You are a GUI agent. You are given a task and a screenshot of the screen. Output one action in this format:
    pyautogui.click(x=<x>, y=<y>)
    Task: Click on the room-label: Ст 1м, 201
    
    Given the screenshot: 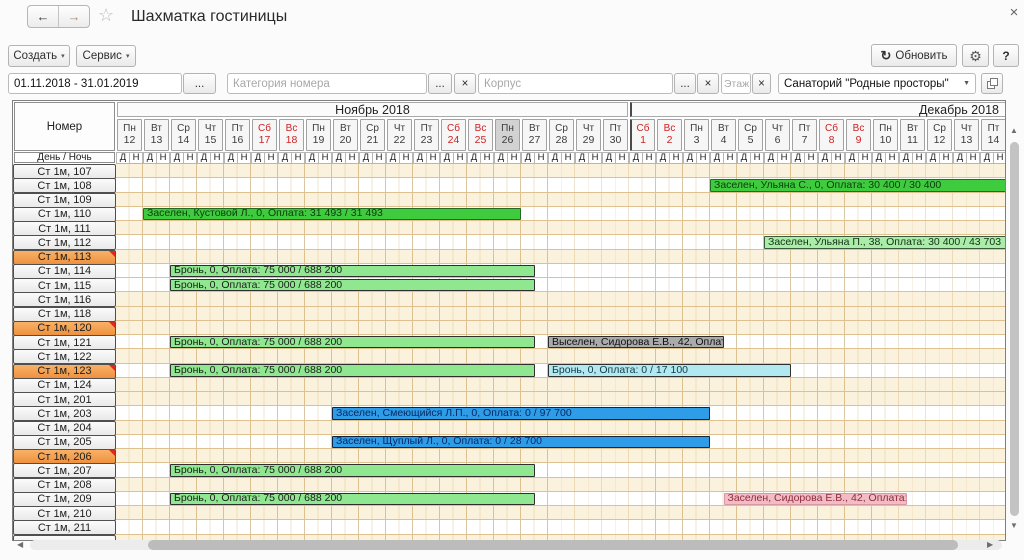 What is the action you would take?
    pyautogui.click(x=64, y=400)
    